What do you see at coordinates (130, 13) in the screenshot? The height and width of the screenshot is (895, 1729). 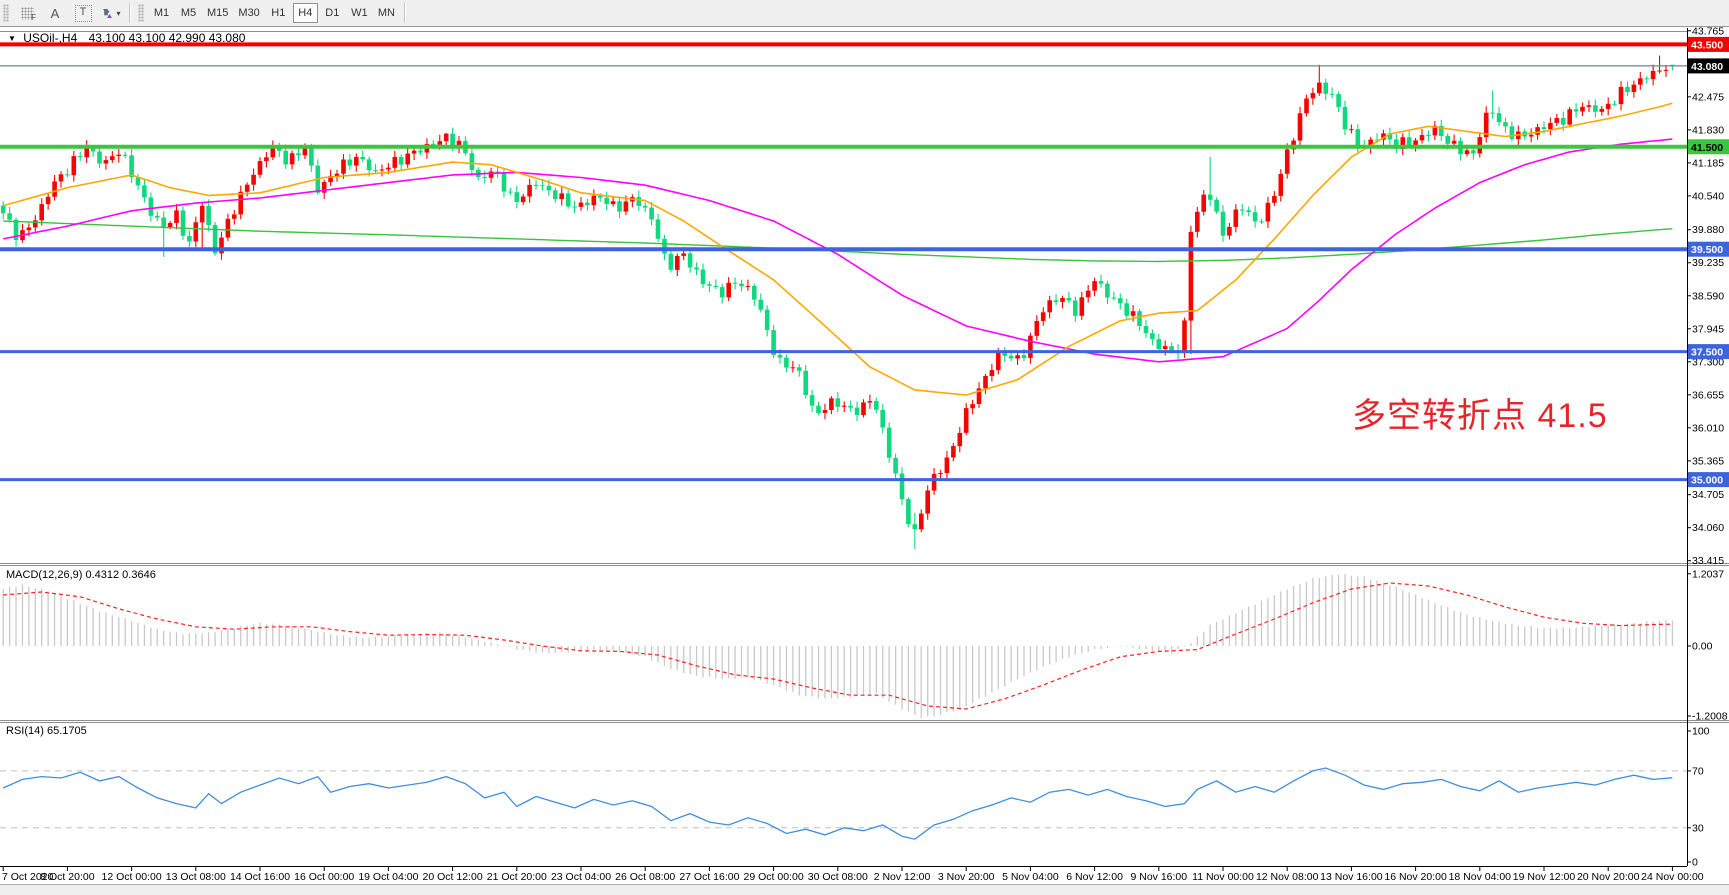 I see `toolbar-separator` at bounding box center [130, 13].